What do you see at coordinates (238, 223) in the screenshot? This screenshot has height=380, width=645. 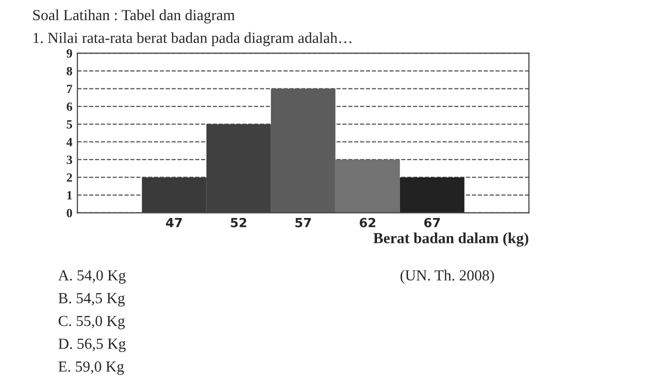 I see `x-tick-label: 52` at bounding box center [238, 223].